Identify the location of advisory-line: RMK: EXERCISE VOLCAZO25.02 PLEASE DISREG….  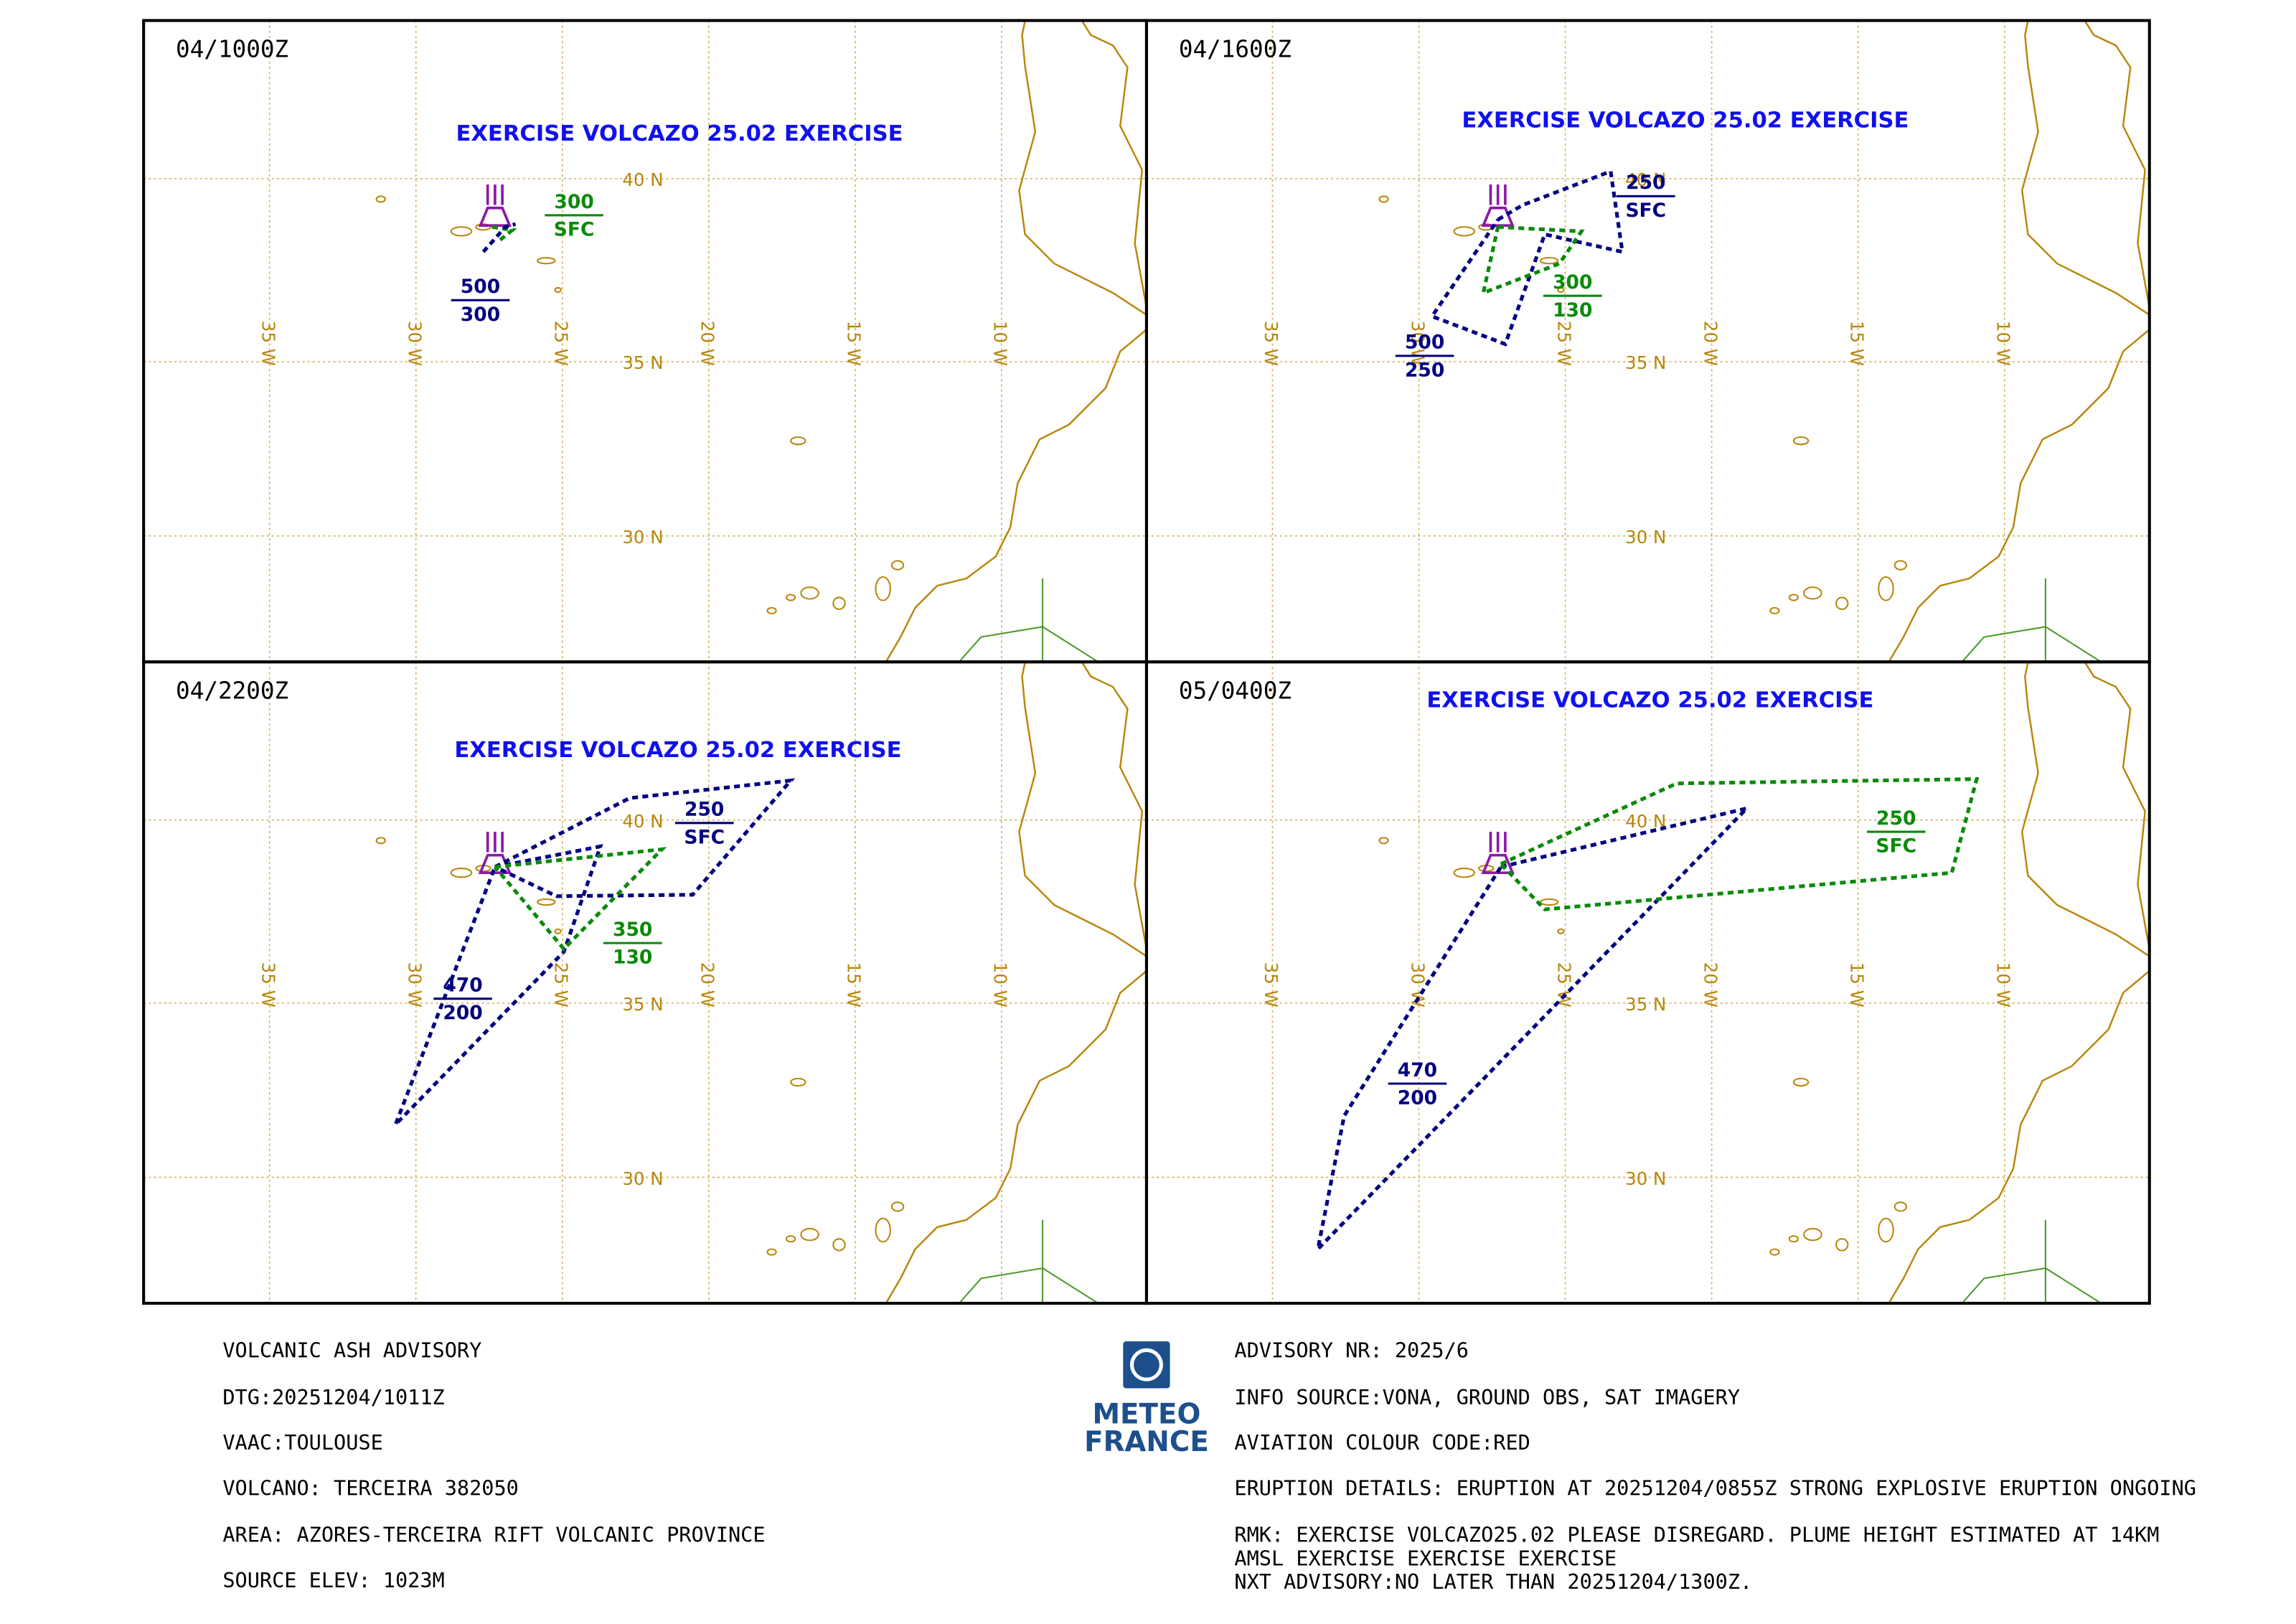
(1697, 1535).